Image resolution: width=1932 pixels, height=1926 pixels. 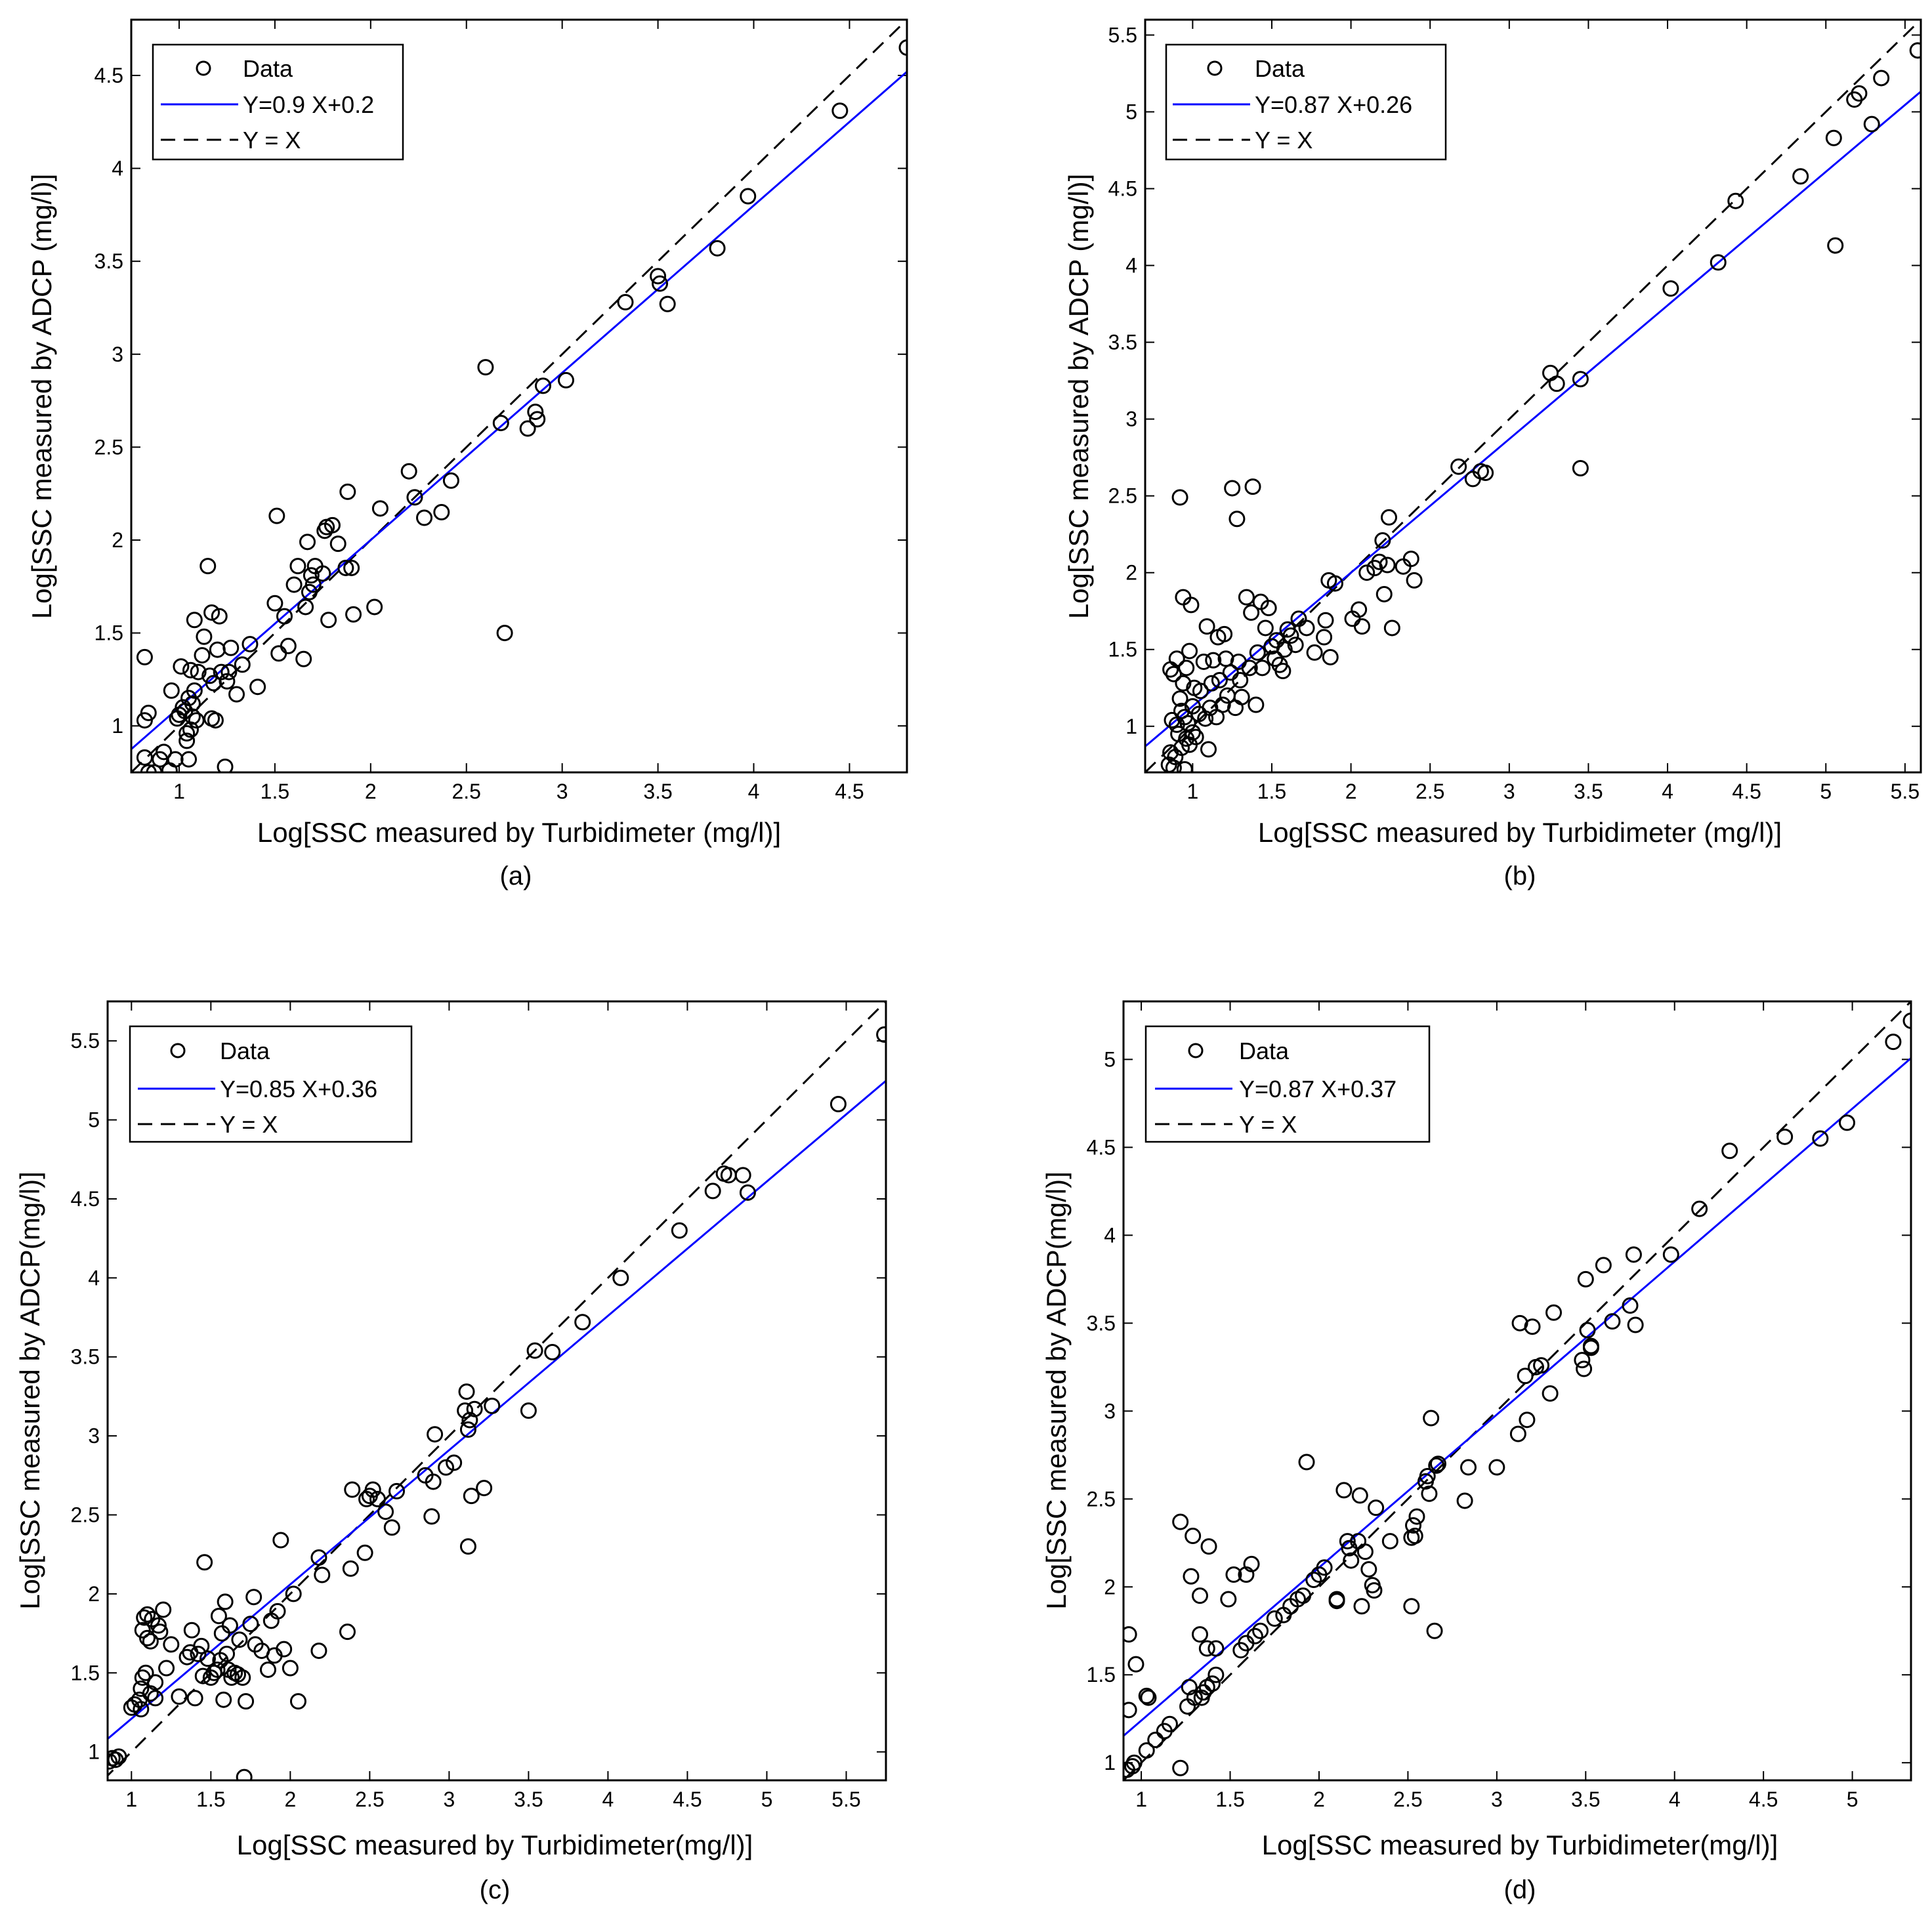 What do you see at coordinates (1131, 573) in the screenshot?
I see `panel-b-ytick-label: 2` at bounding box center [1131, 573].